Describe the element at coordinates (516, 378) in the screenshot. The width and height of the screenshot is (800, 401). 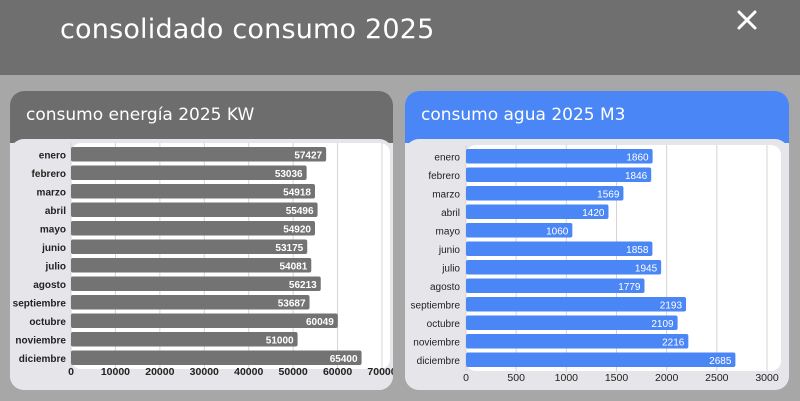
I see `x-tick-label: 500` at that location.